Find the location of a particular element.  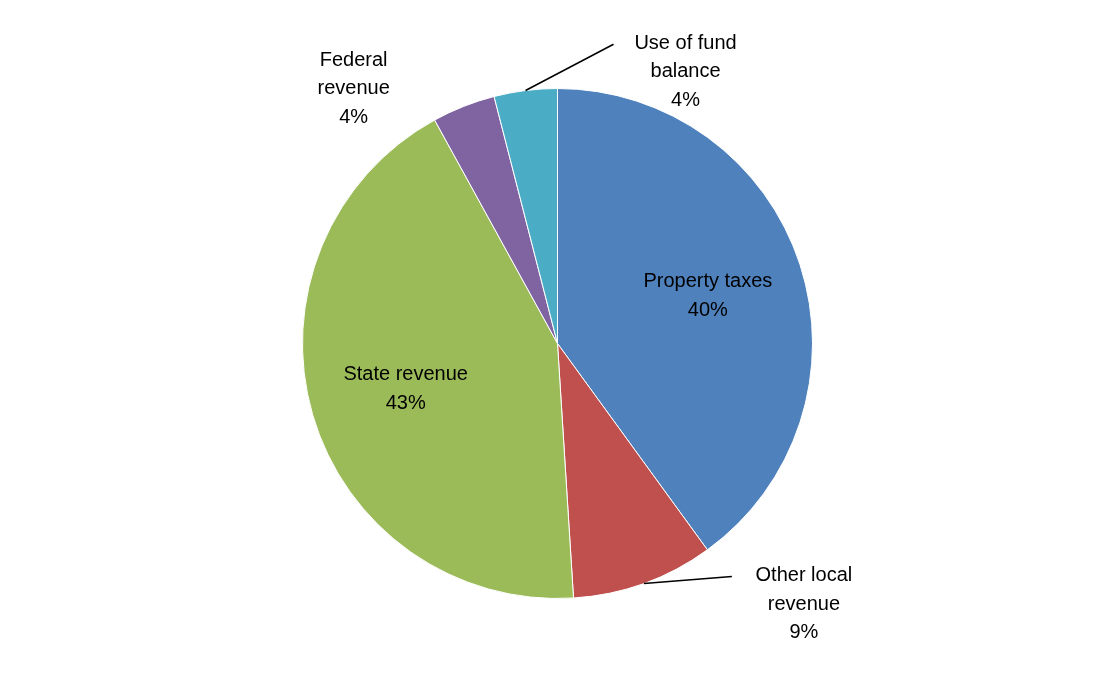

slice-label: Use of fund balance is located at coordinates (685, 56).